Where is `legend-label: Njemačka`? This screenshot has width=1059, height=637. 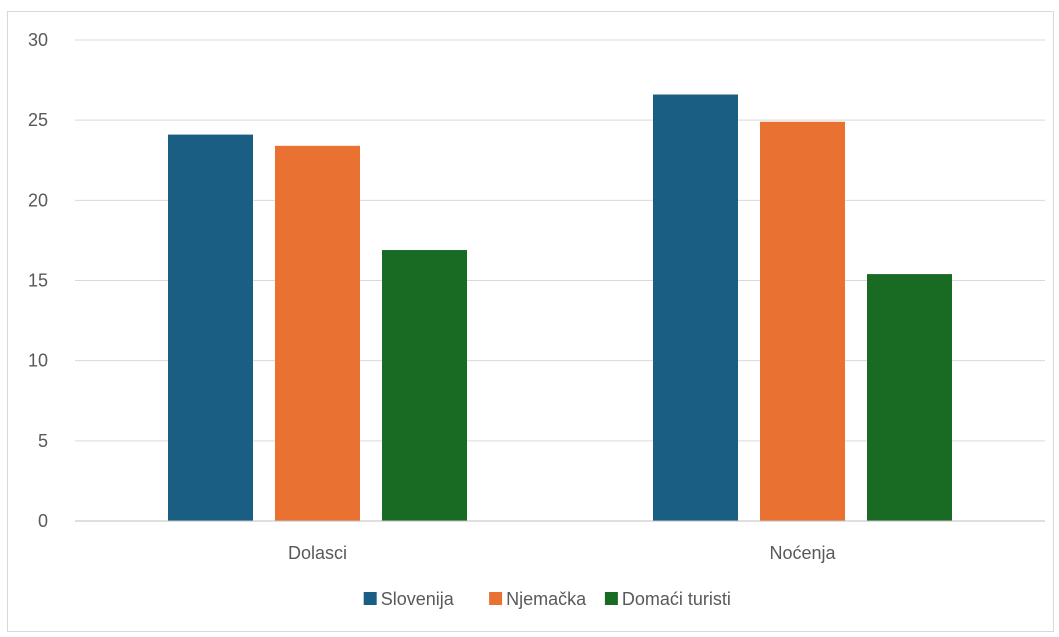 legend-label: Njemačka is located at coordinates (546, 599).